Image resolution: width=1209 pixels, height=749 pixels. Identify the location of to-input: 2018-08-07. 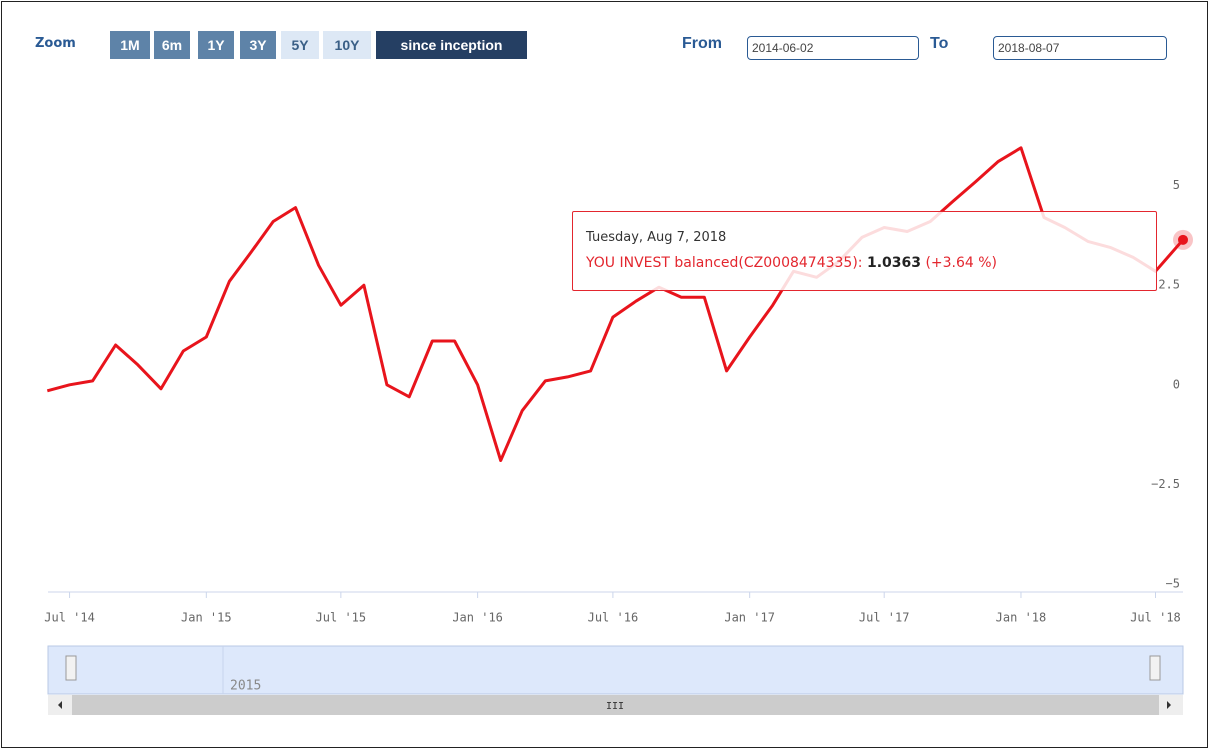
(1080, 48).